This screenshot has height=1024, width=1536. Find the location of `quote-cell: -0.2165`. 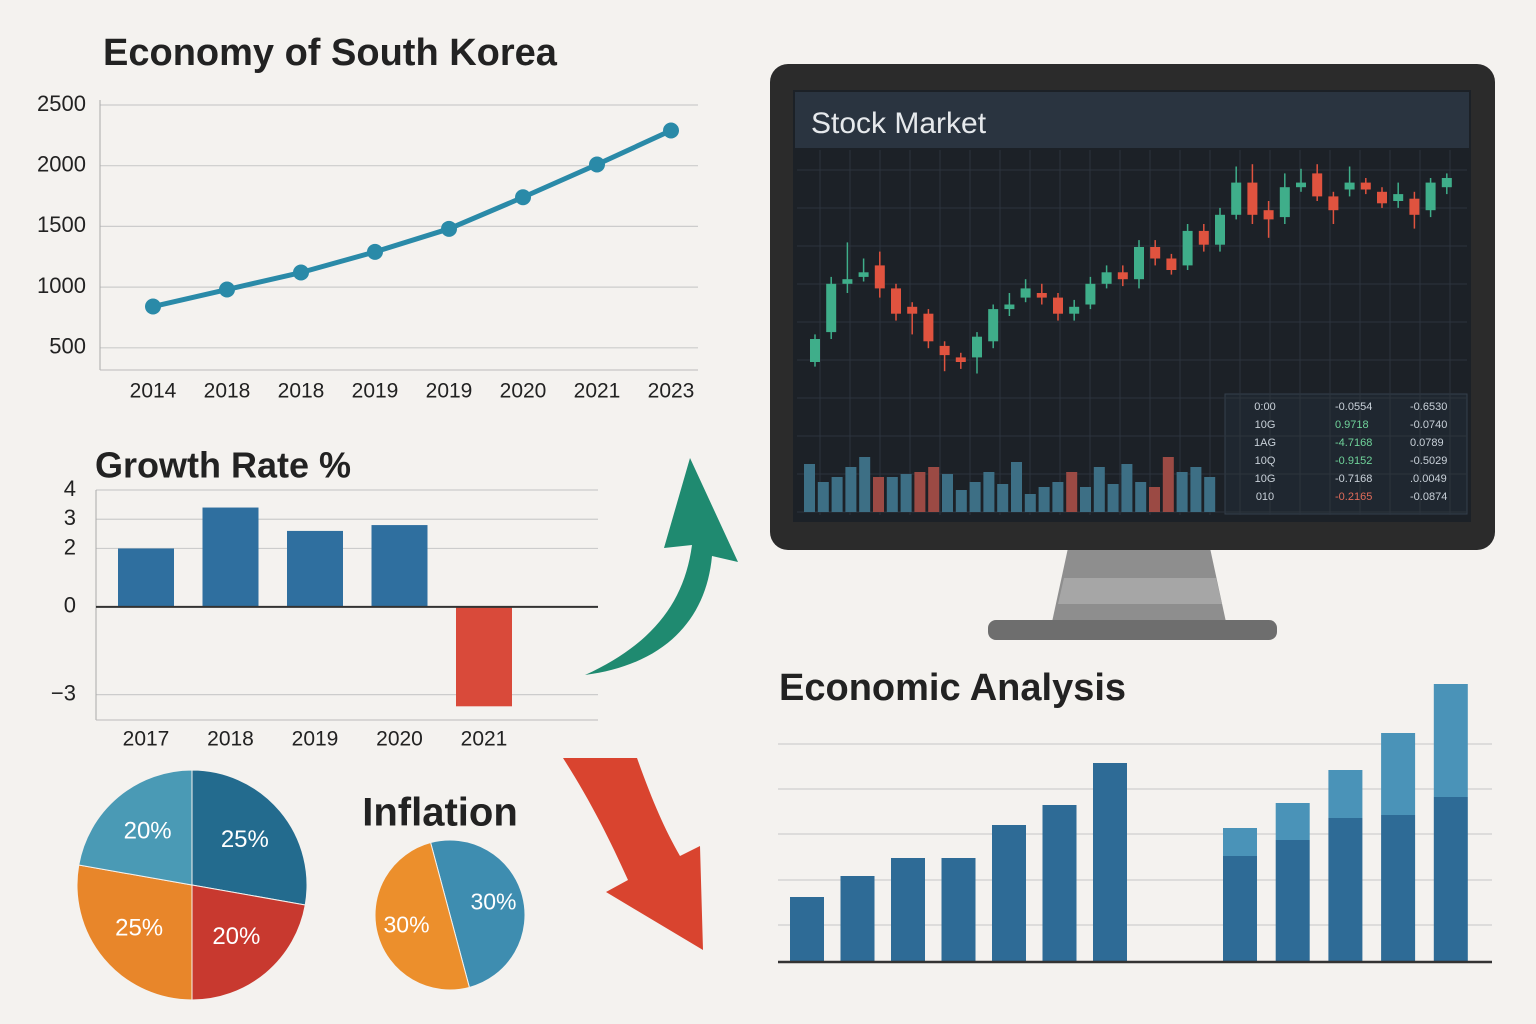

quote-cell: -0.2165 is located at coordinates (1353, 497).